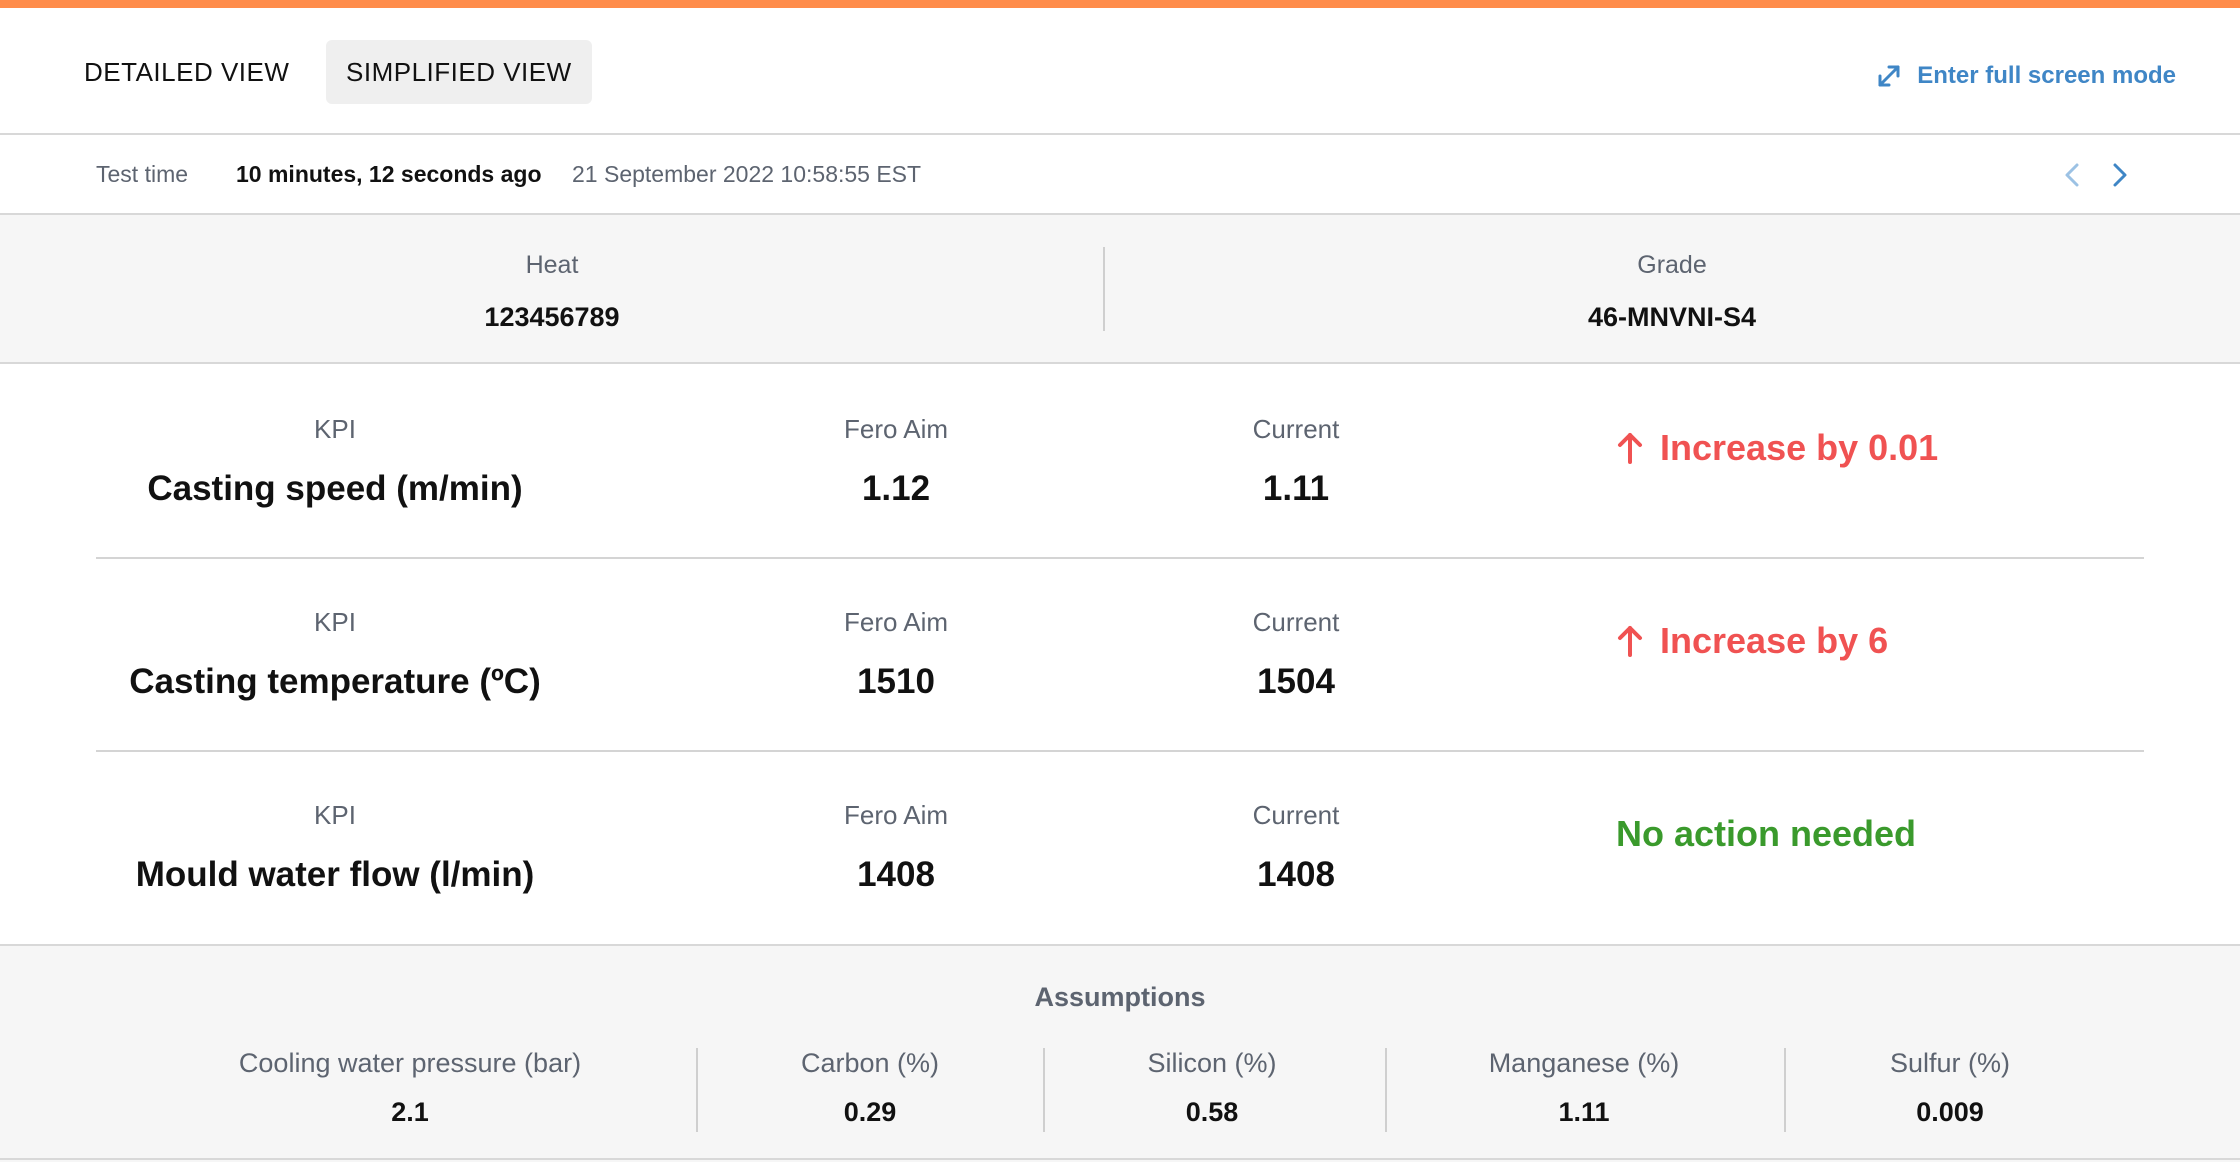 Image resolution: width=2240 pixels, height=1162 pixels. What do you see at coordinates (896, 460) in the screenshot?
I see `aim-cell: Fero Aim 1.12` at bounding box center [896, 460].